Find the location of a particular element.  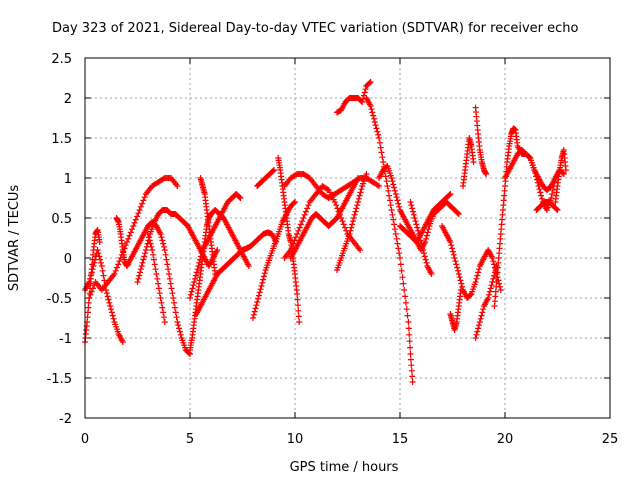

y-tick-label: 0 is located at coordinates (68, 259).